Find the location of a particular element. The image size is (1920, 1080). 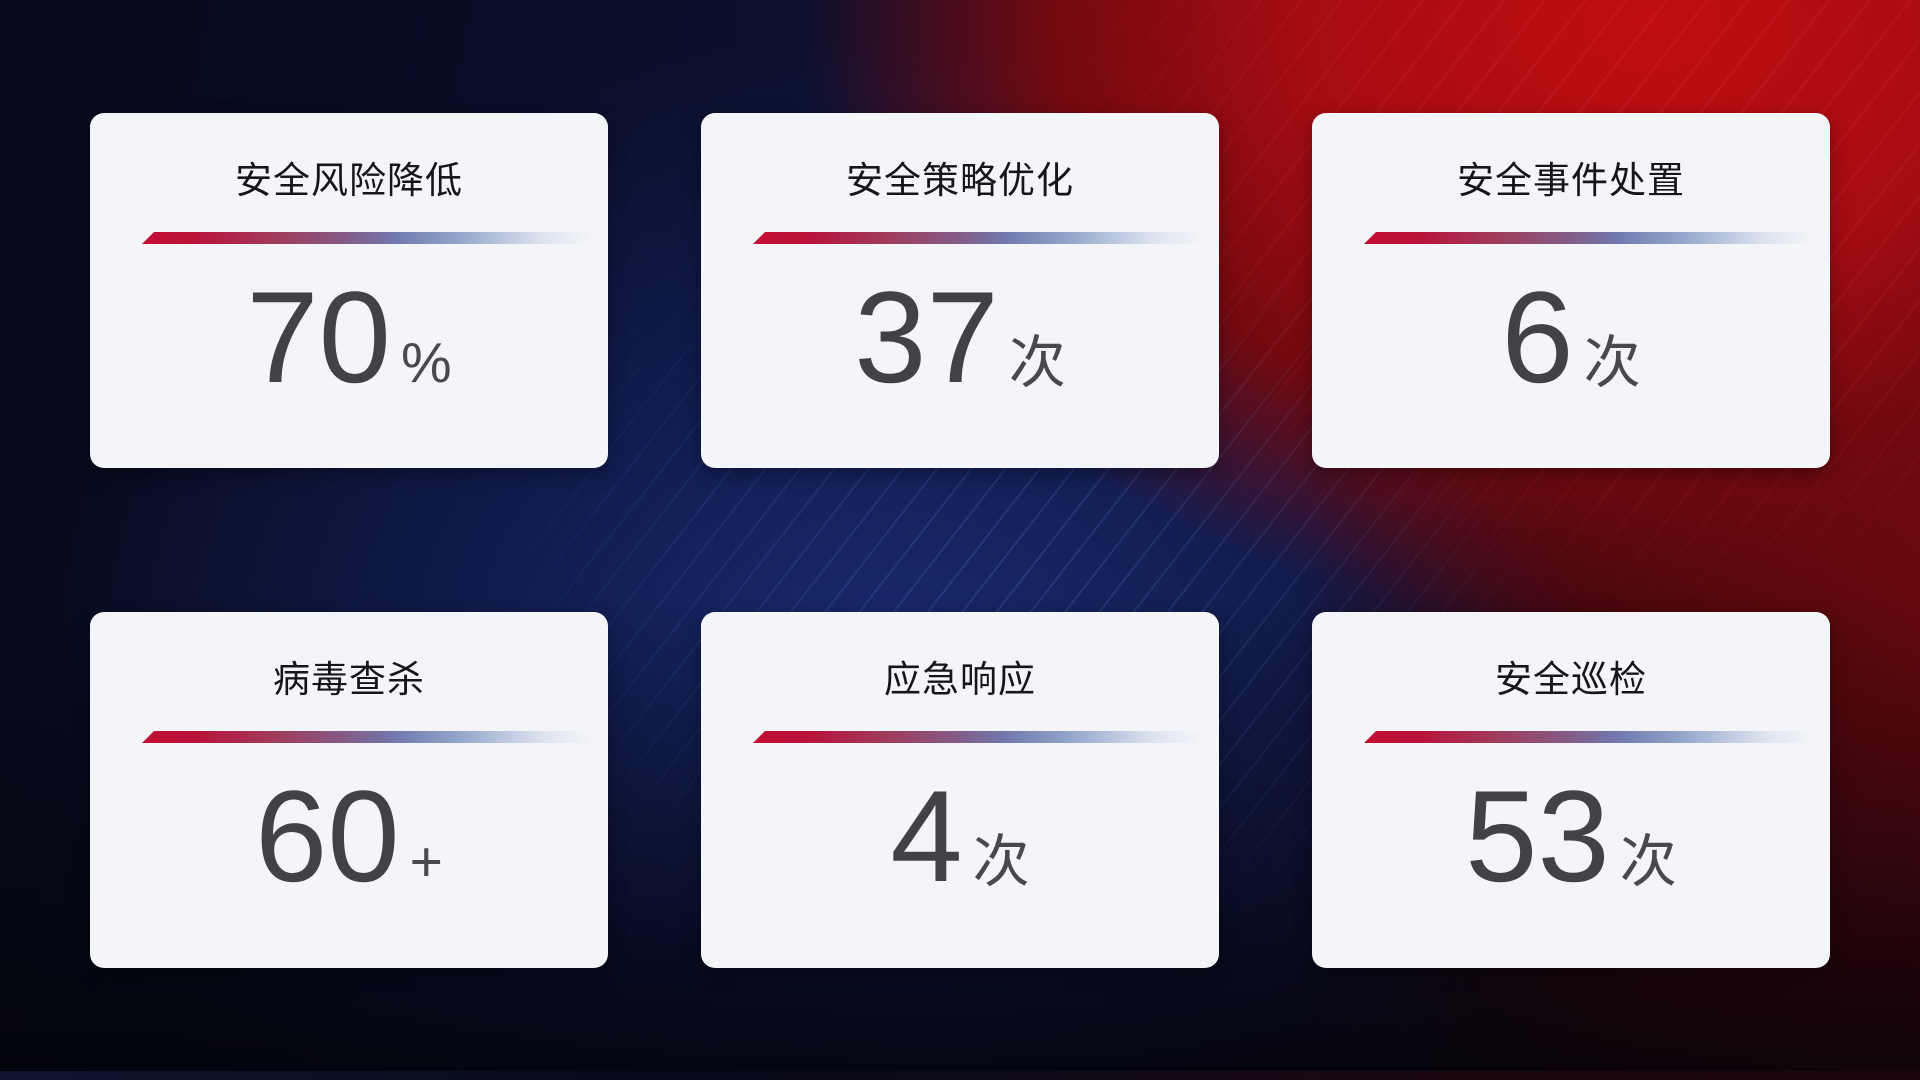

card-value-row: 60 + is located at coordinates (349, 836).